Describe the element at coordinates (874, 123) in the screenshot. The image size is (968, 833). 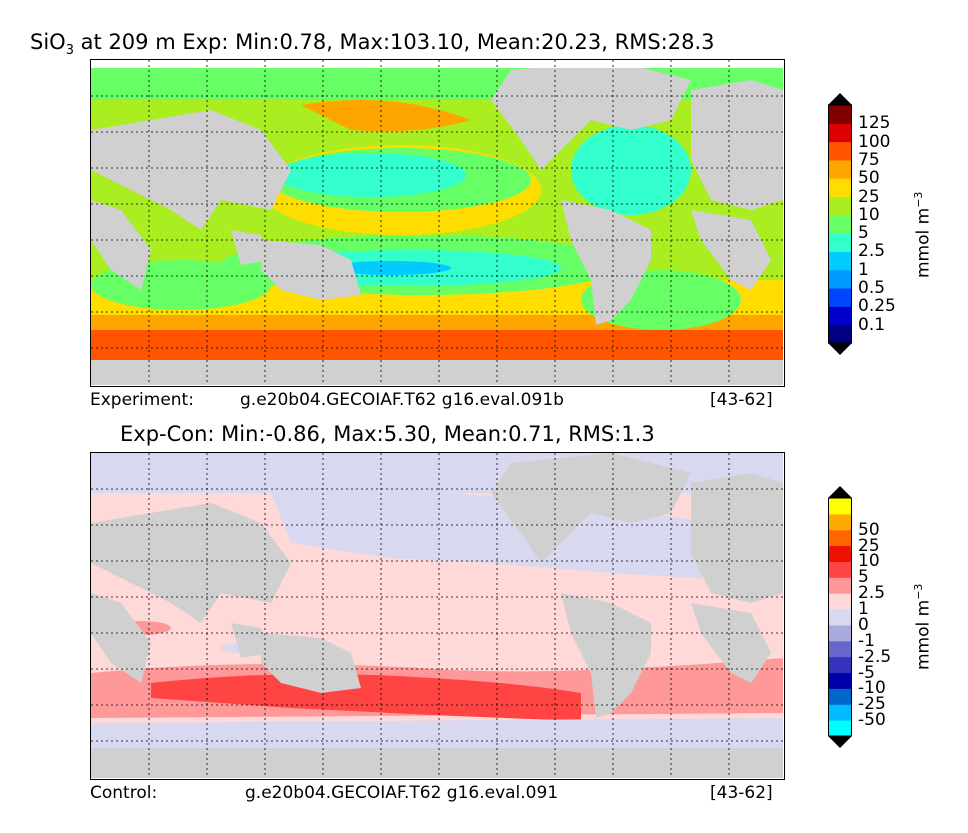
I see `colorbar-tick-label: 125` at that location.